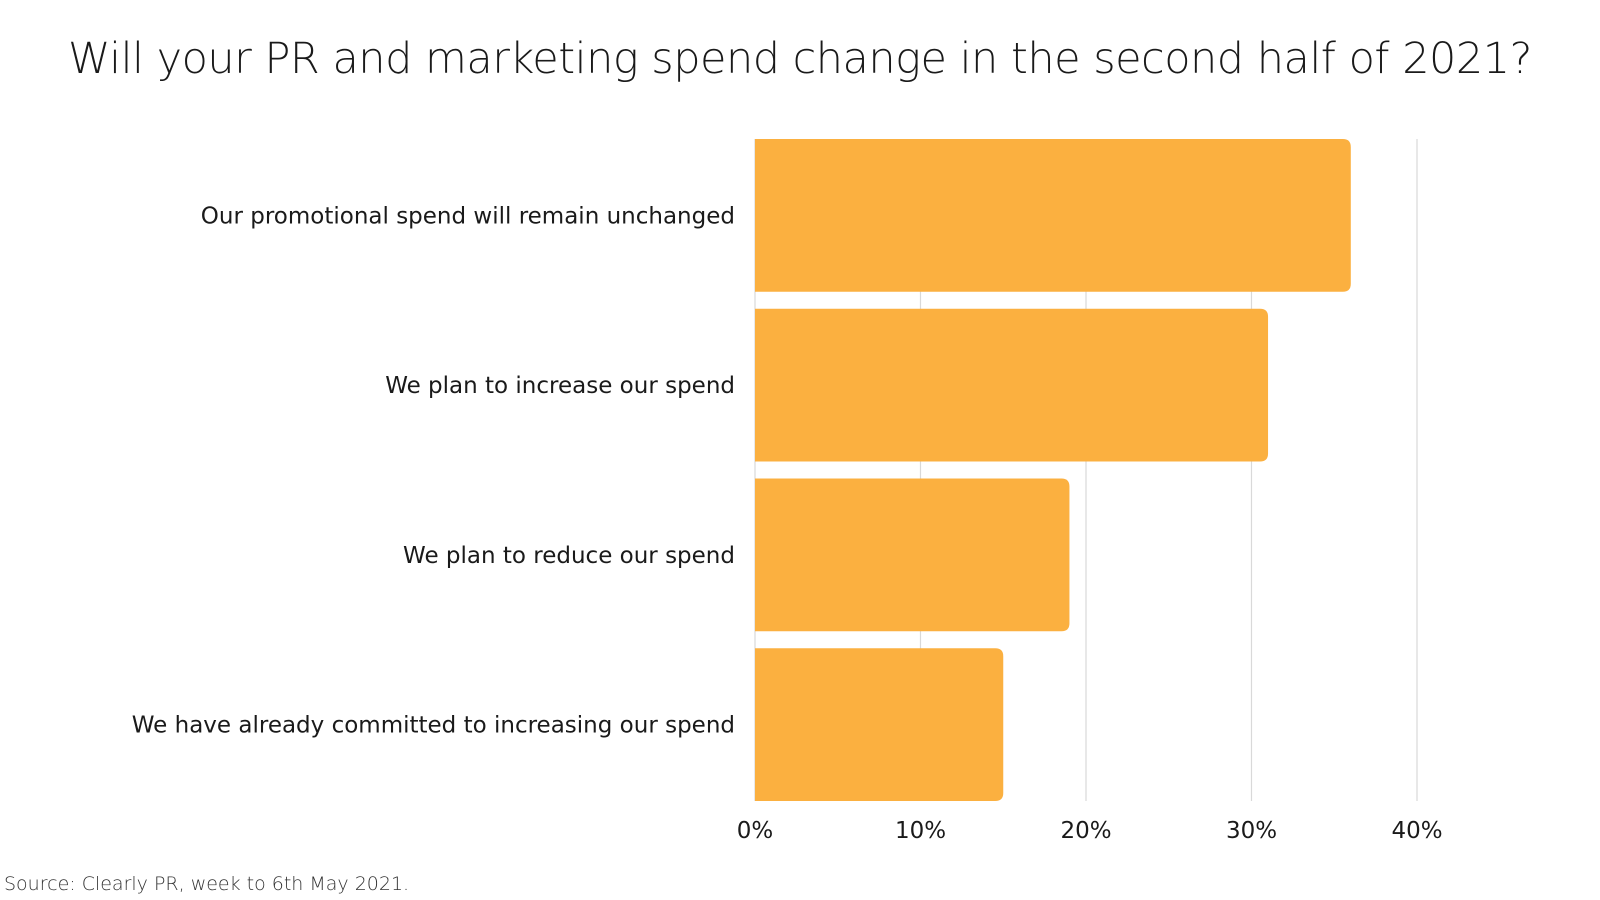 This screenshot has height=900, width=1600. What do you see at coordinates (1085, 831) in the screenshot?
I see `x-tick-label: 20%` at bounding box center [1085, 831].